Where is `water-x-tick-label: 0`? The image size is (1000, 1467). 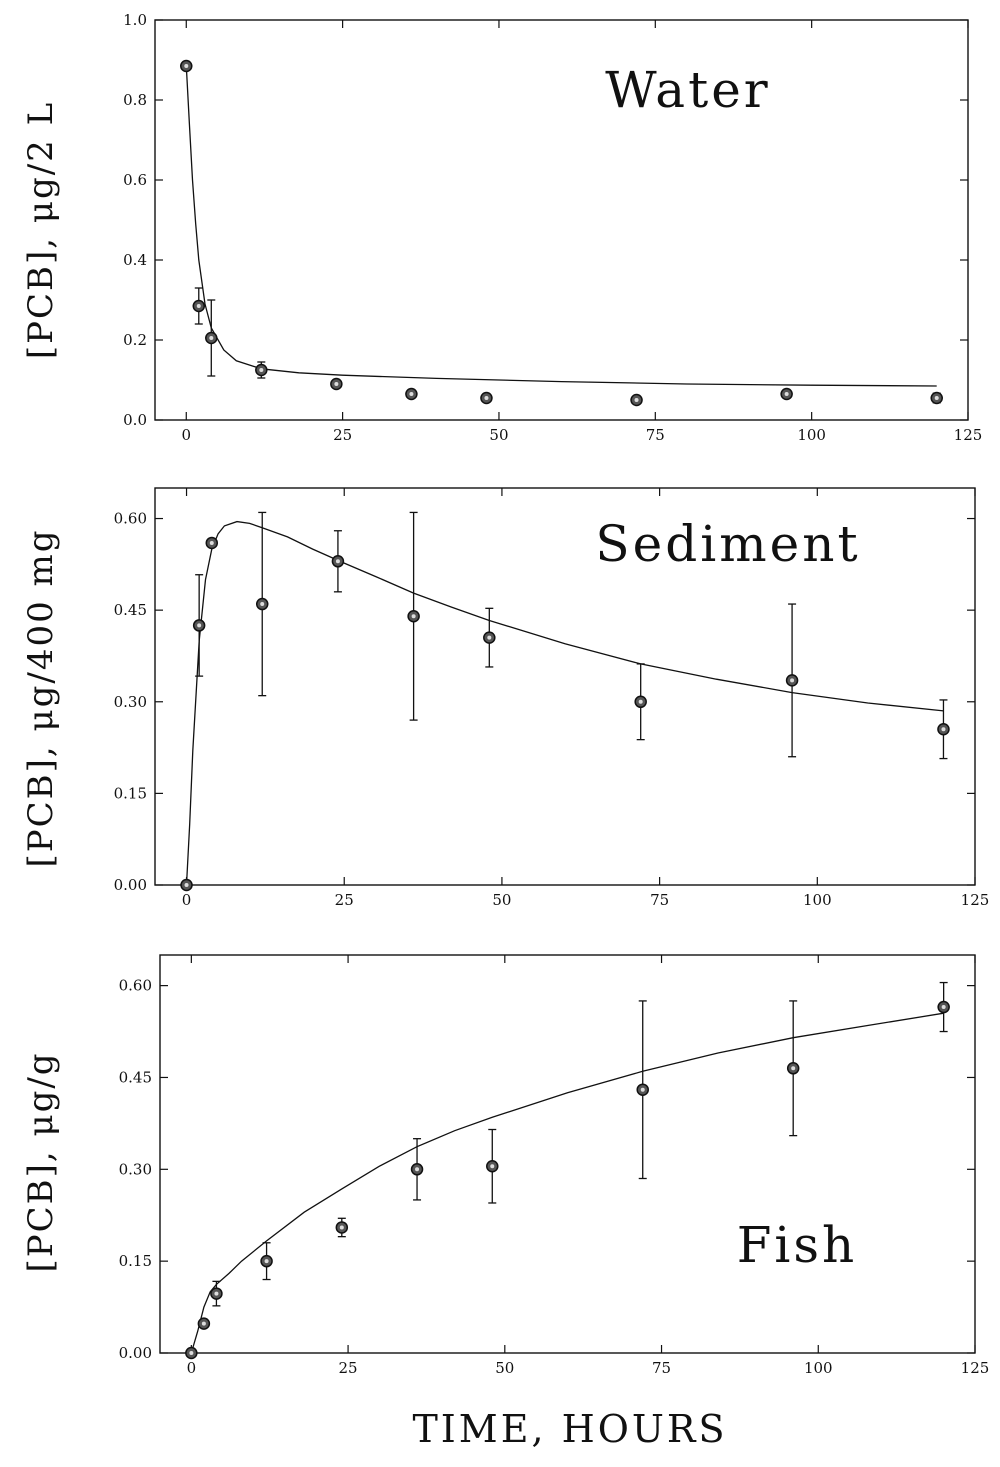
water-x-tick-label: 0 is located at coordinates (186, 435).